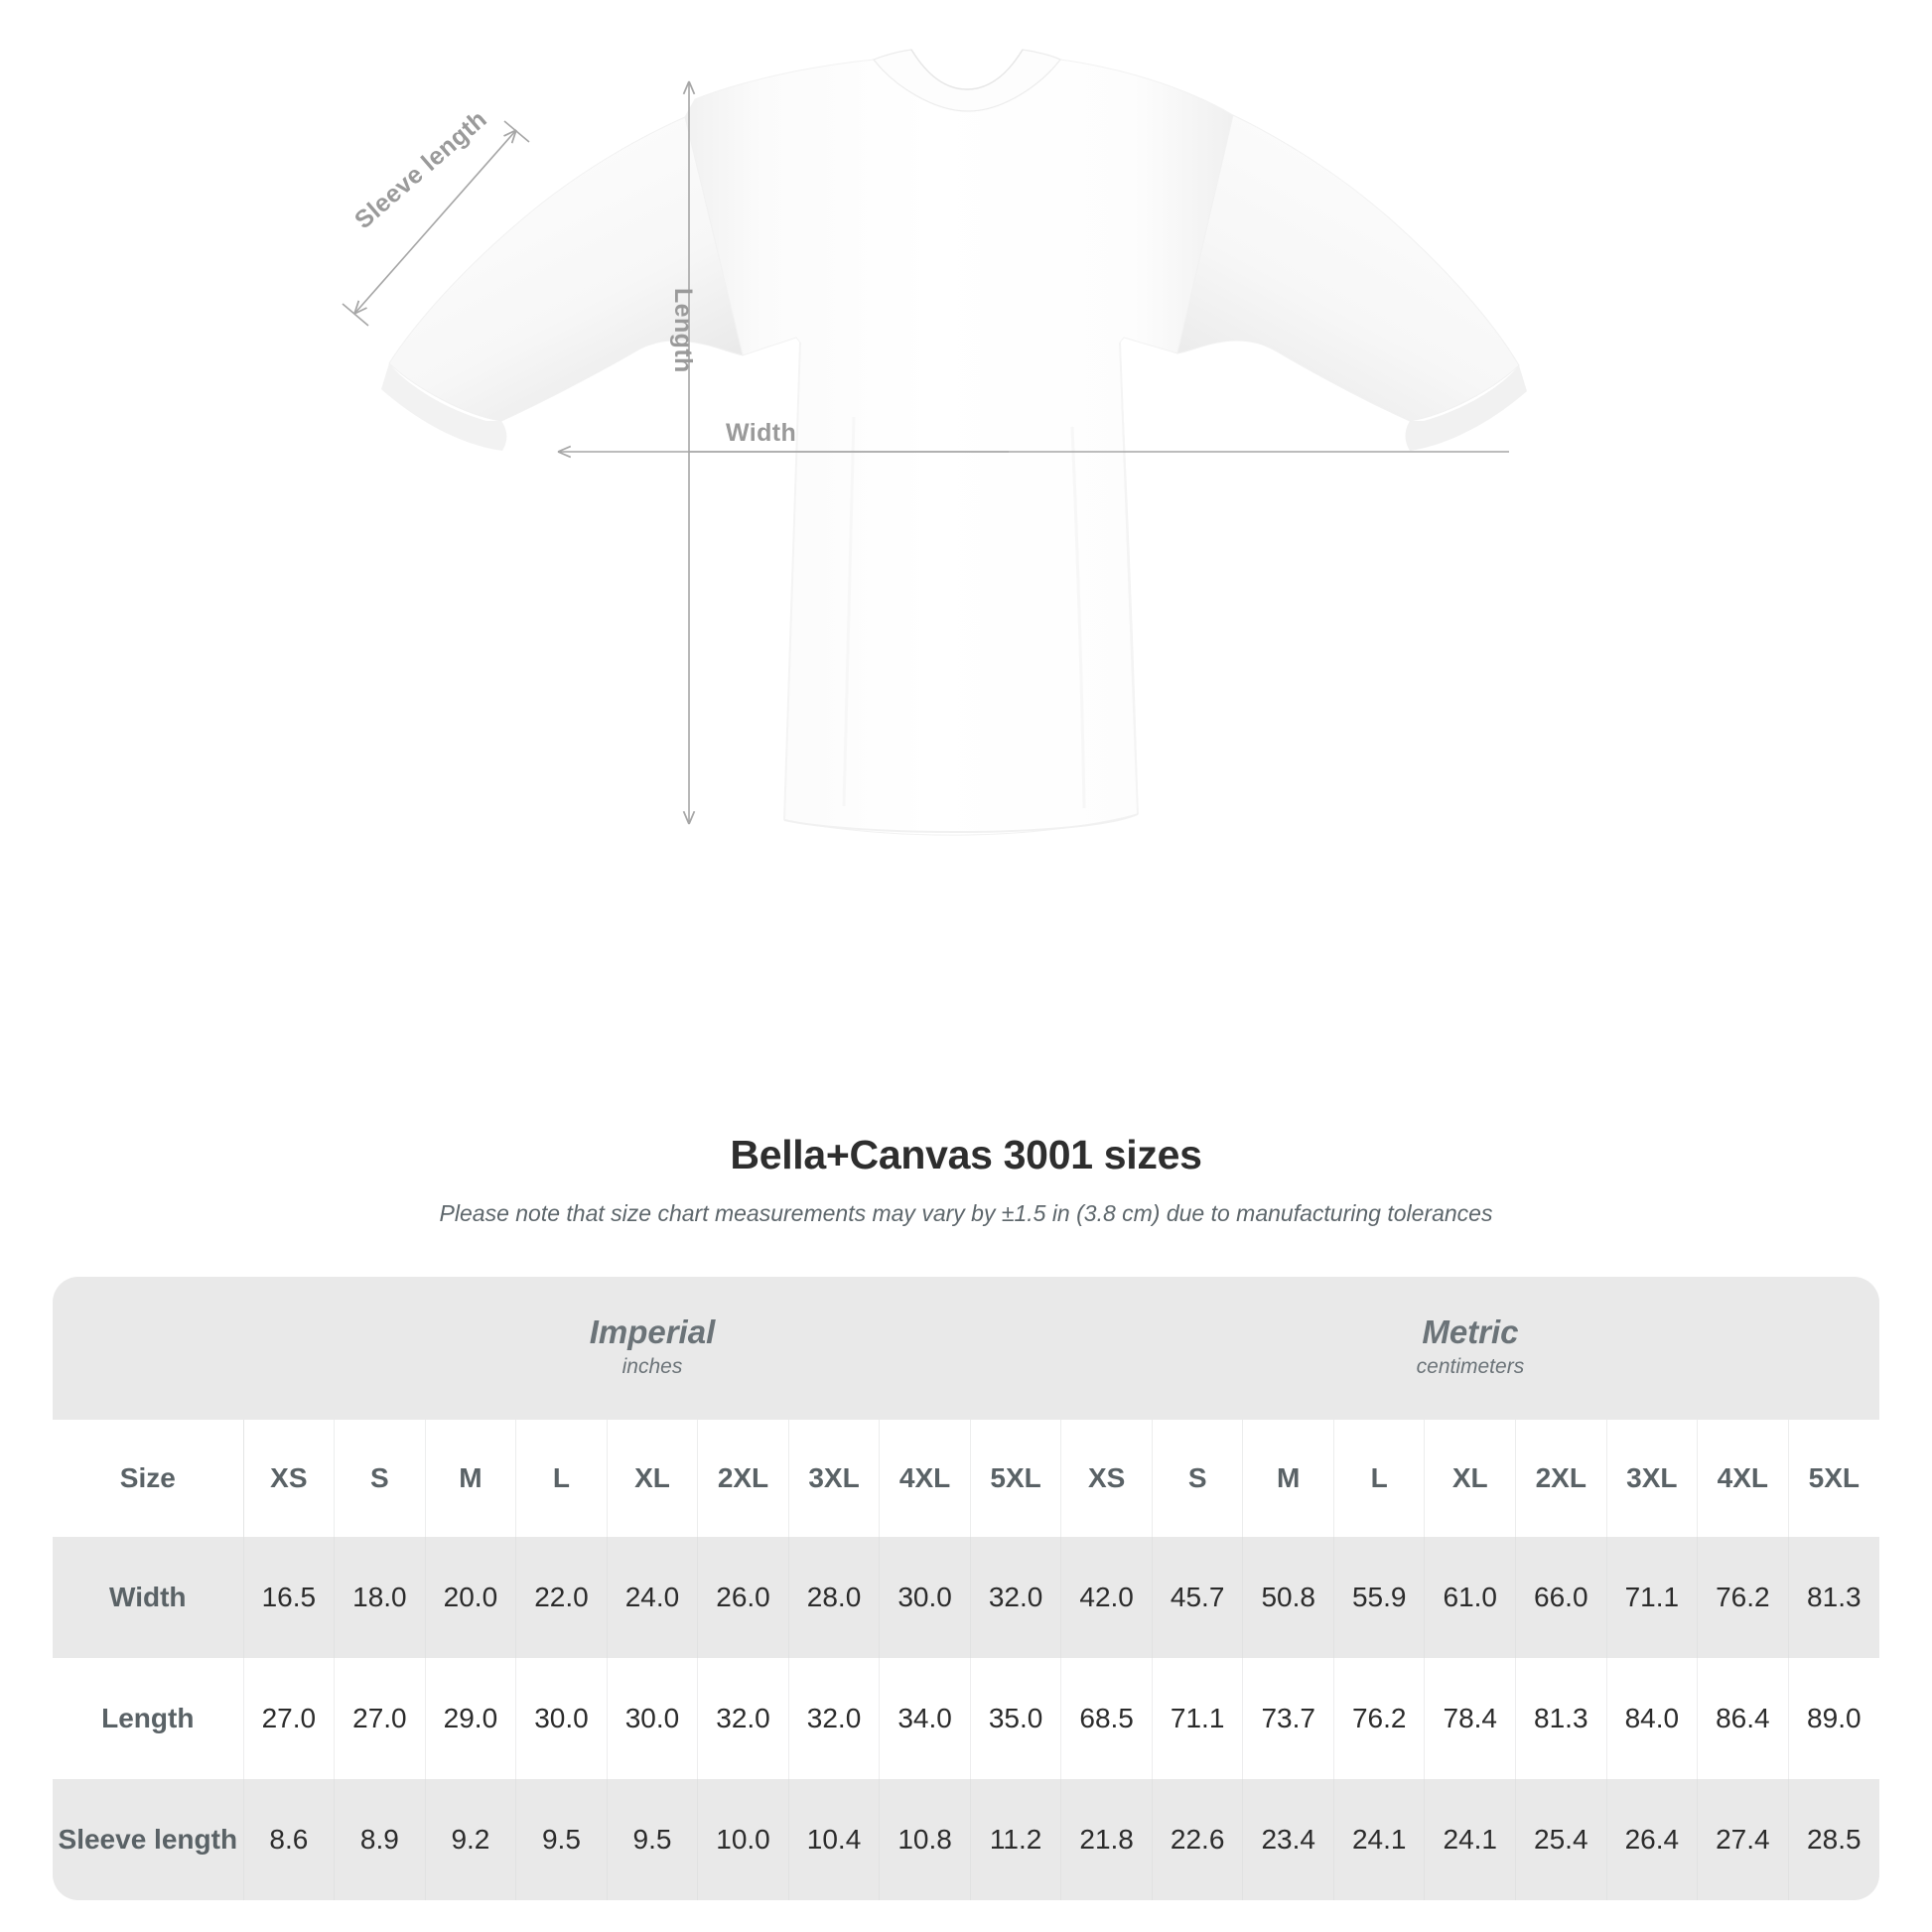  I want to click on measurement-value: 18.0, so click(379, 1597).